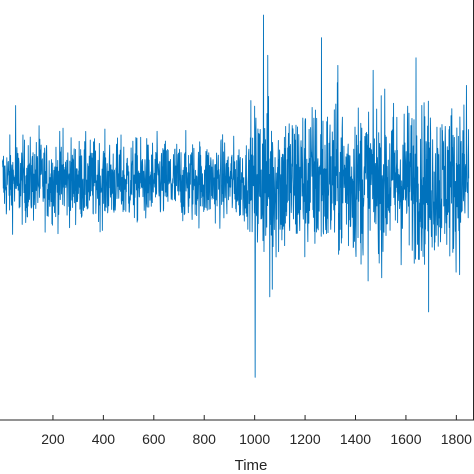 This screenshot has width=474, height=474. I want to click on x-tick-label: 800, so click(205, 439).